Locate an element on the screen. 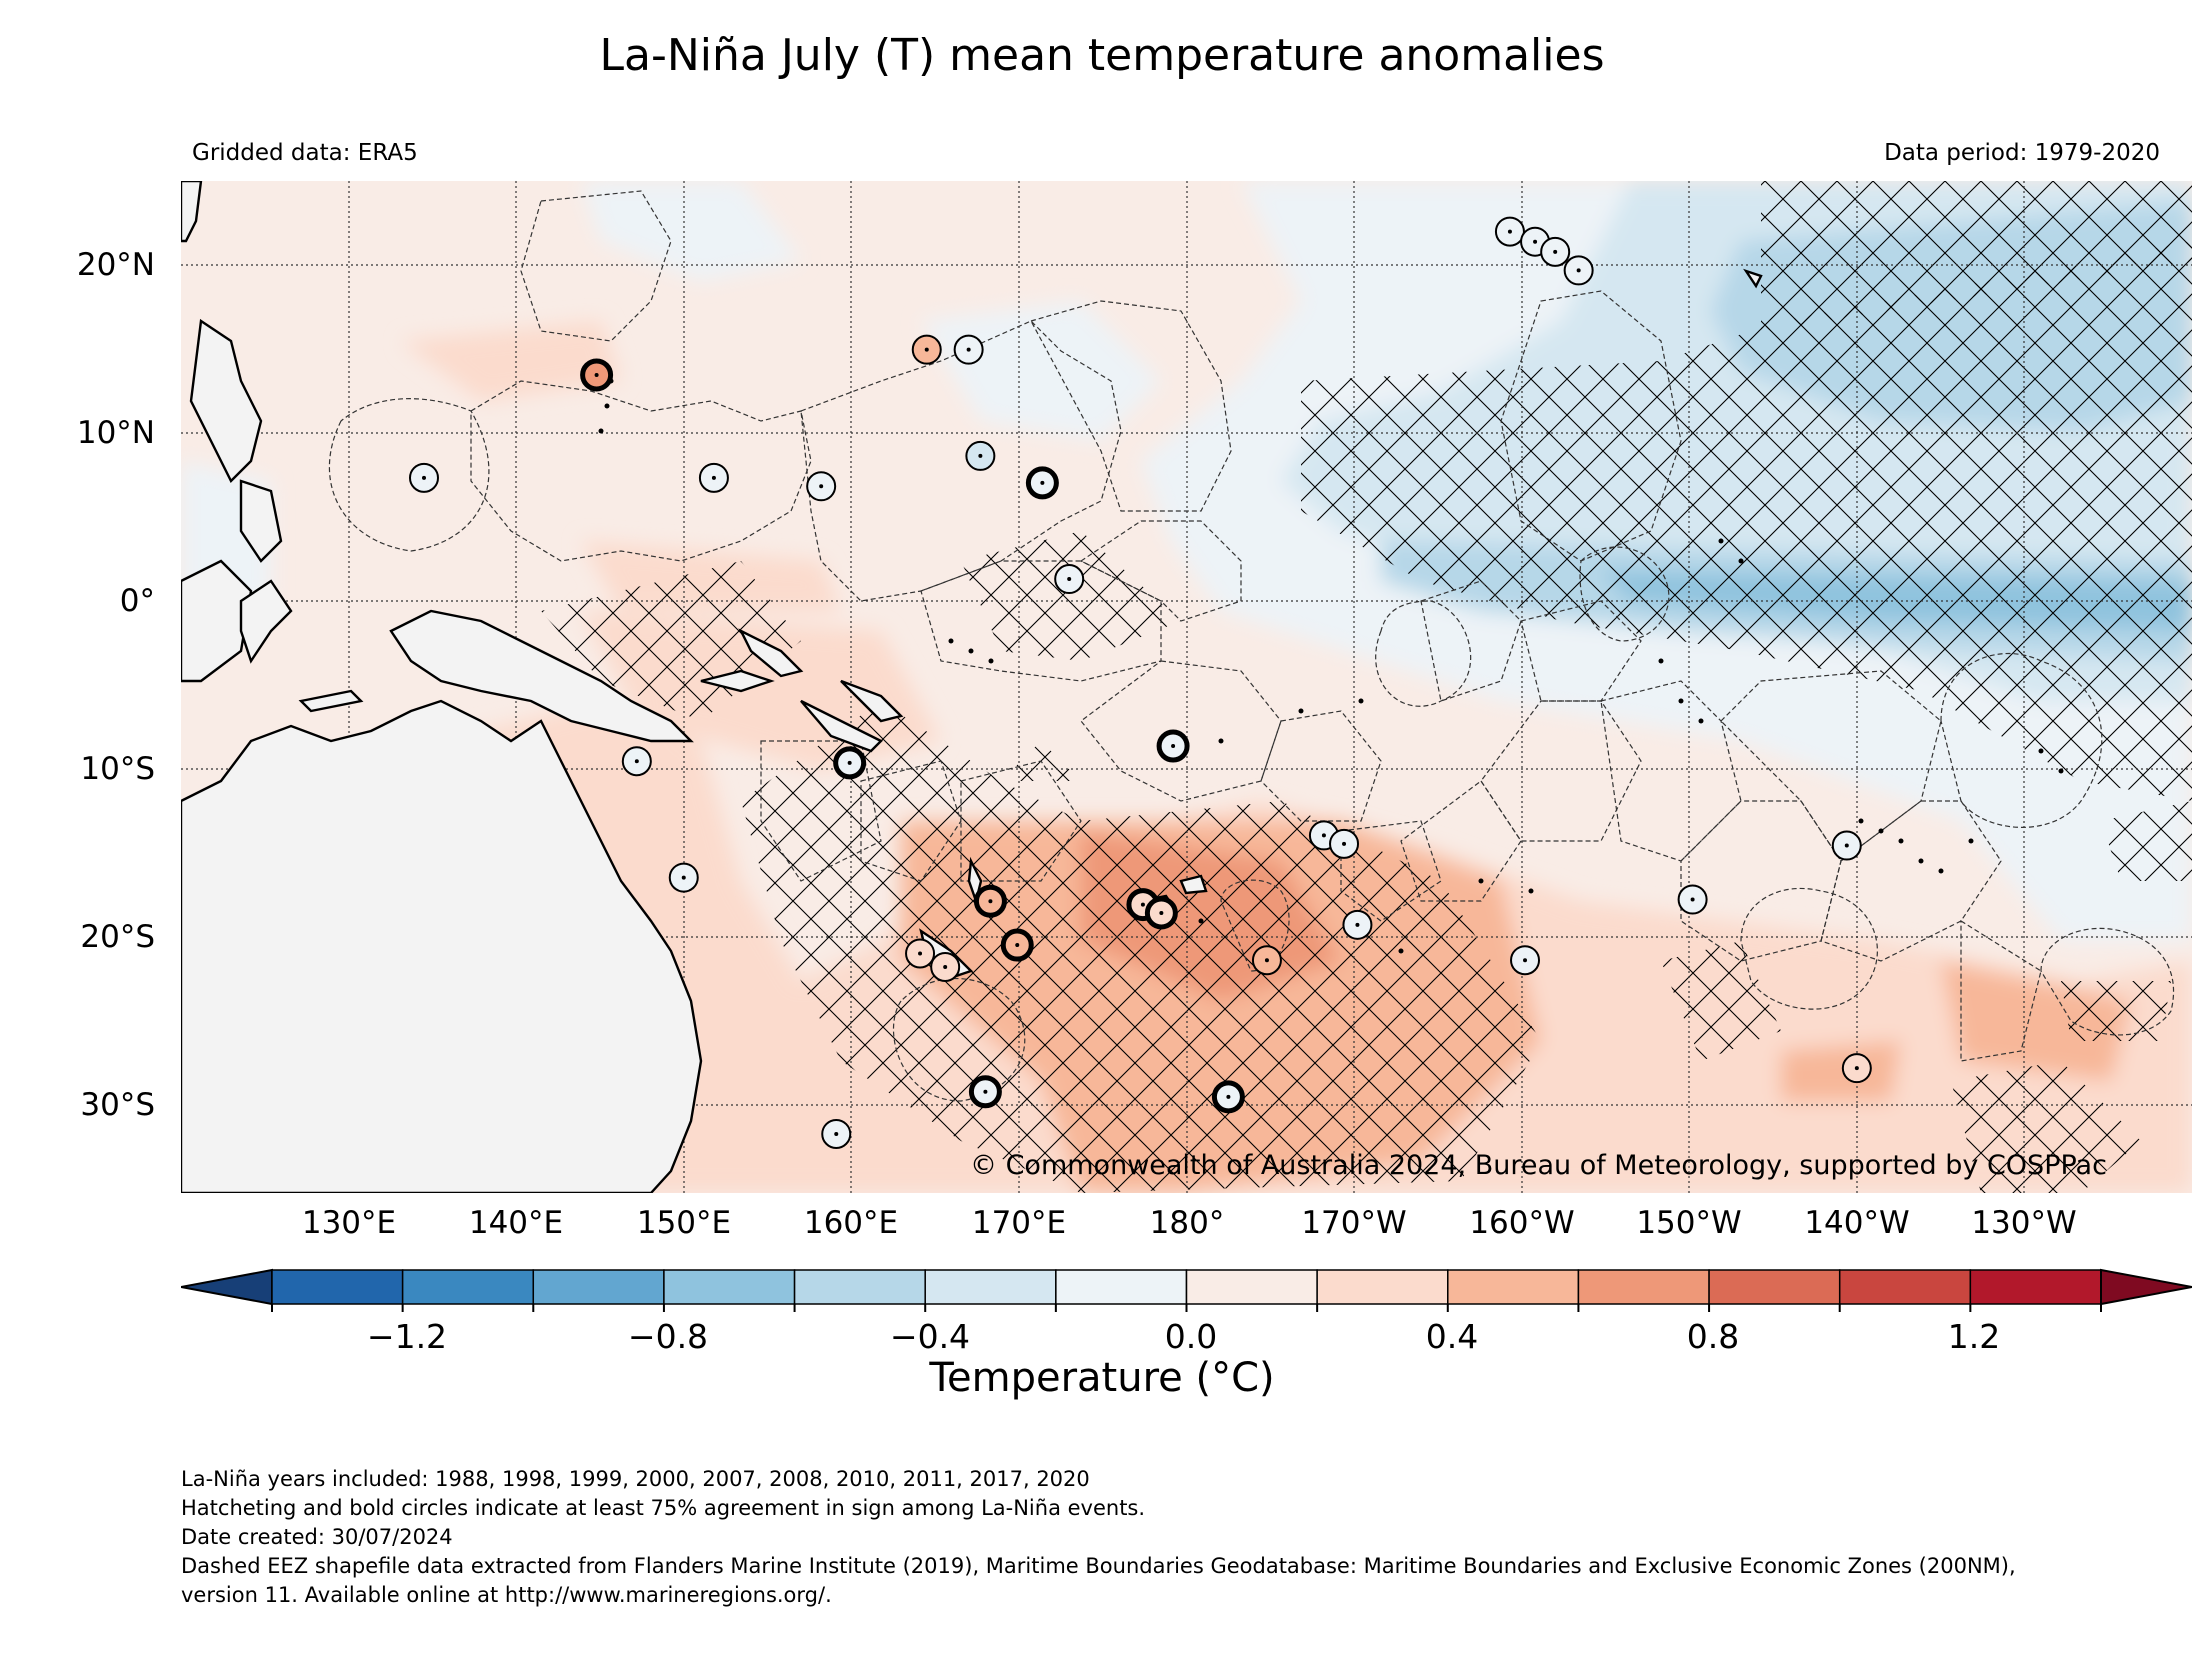  colorbar-extend-high is located at coordinates (2146, 1287).